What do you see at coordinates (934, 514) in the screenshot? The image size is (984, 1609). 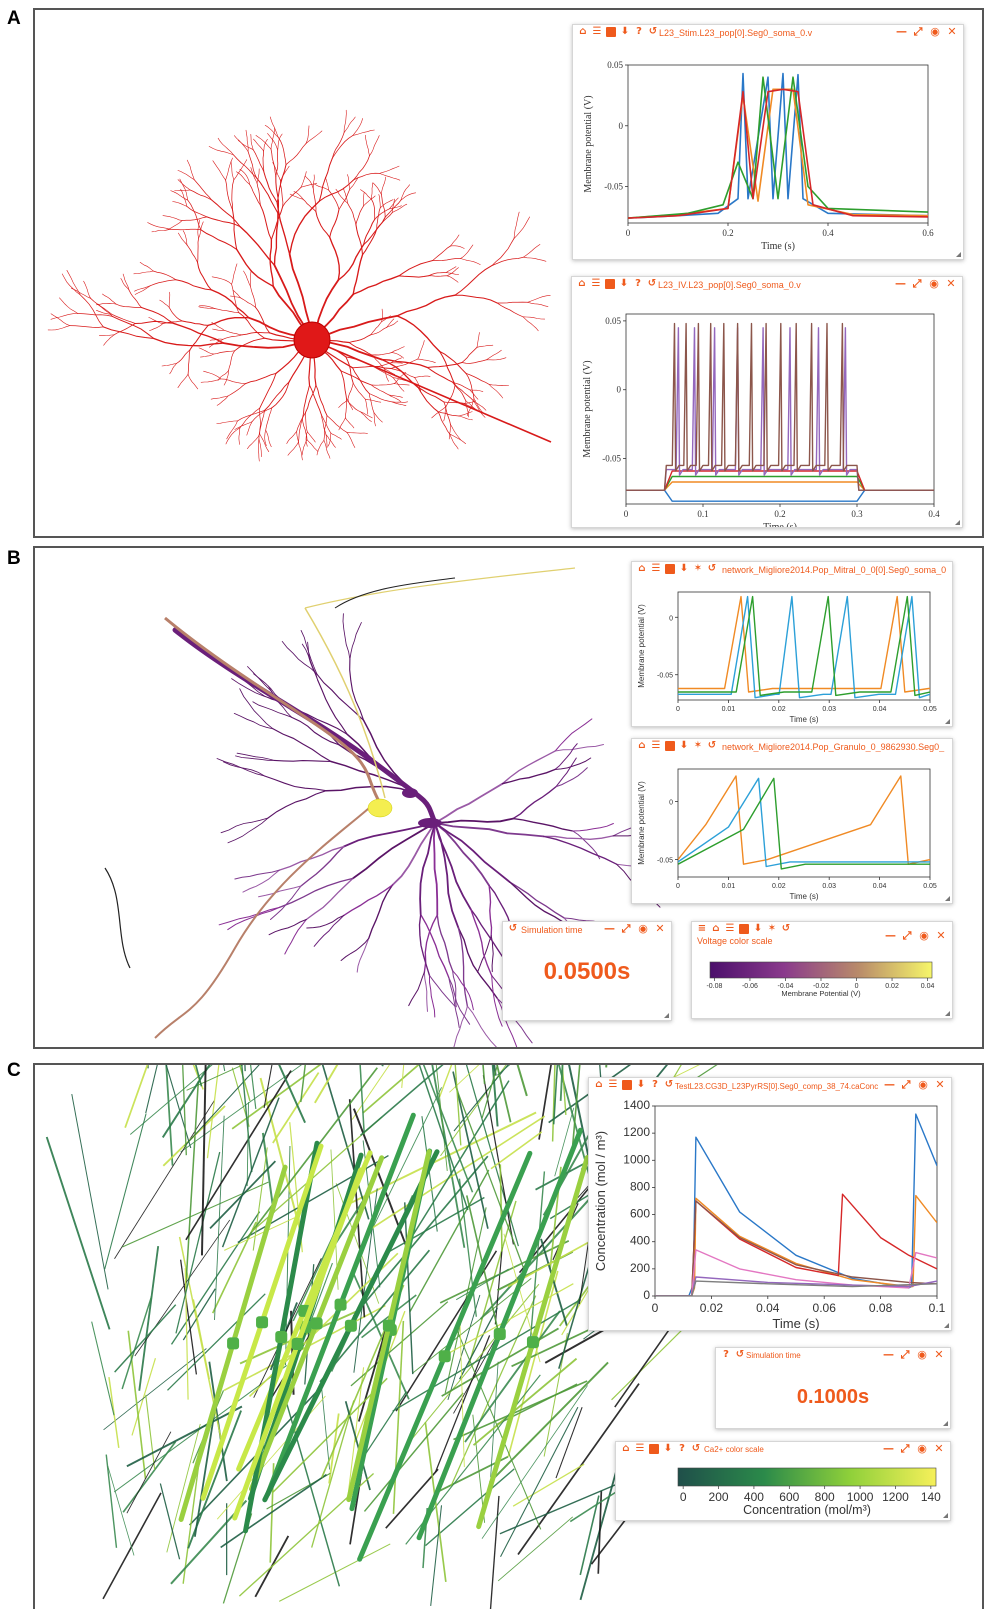 I see `x-tick-label: 0.4` at bounding box center [934, 514].